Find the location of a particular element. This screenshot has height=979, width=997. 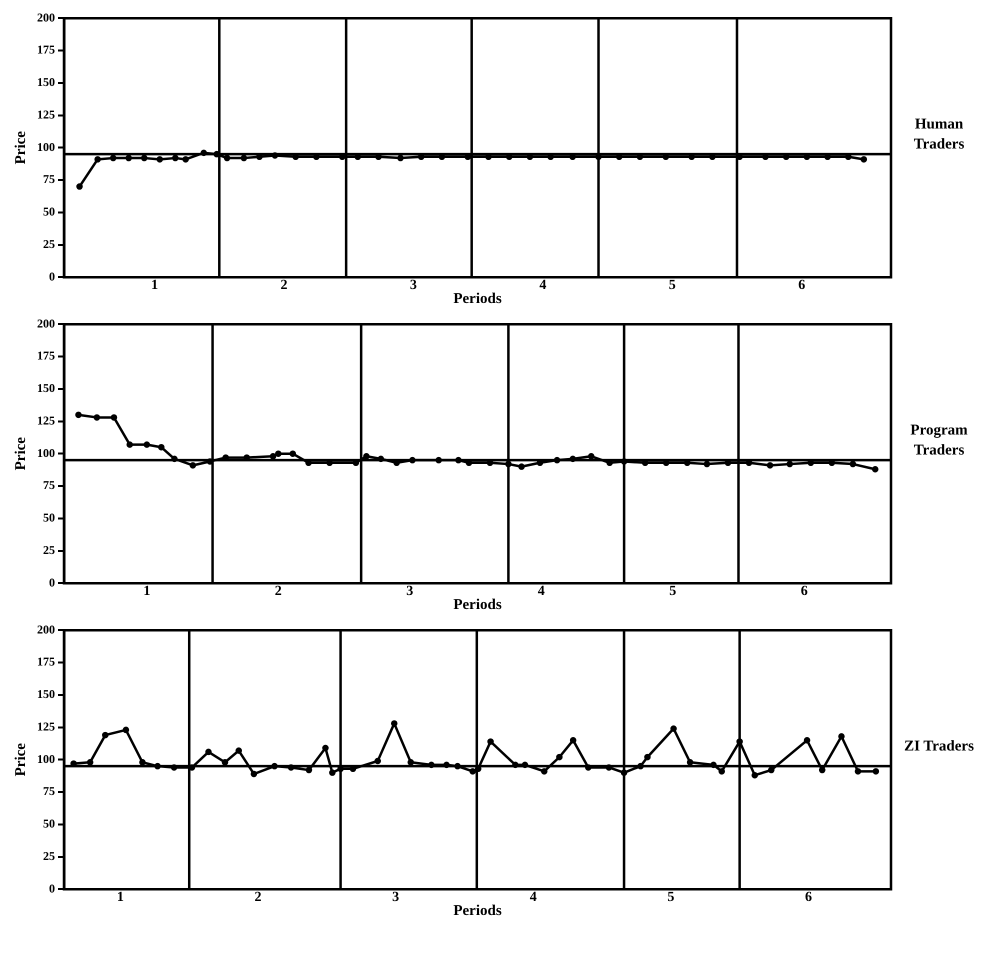

y-axis-title: Price is located at coordinates (20, 759).